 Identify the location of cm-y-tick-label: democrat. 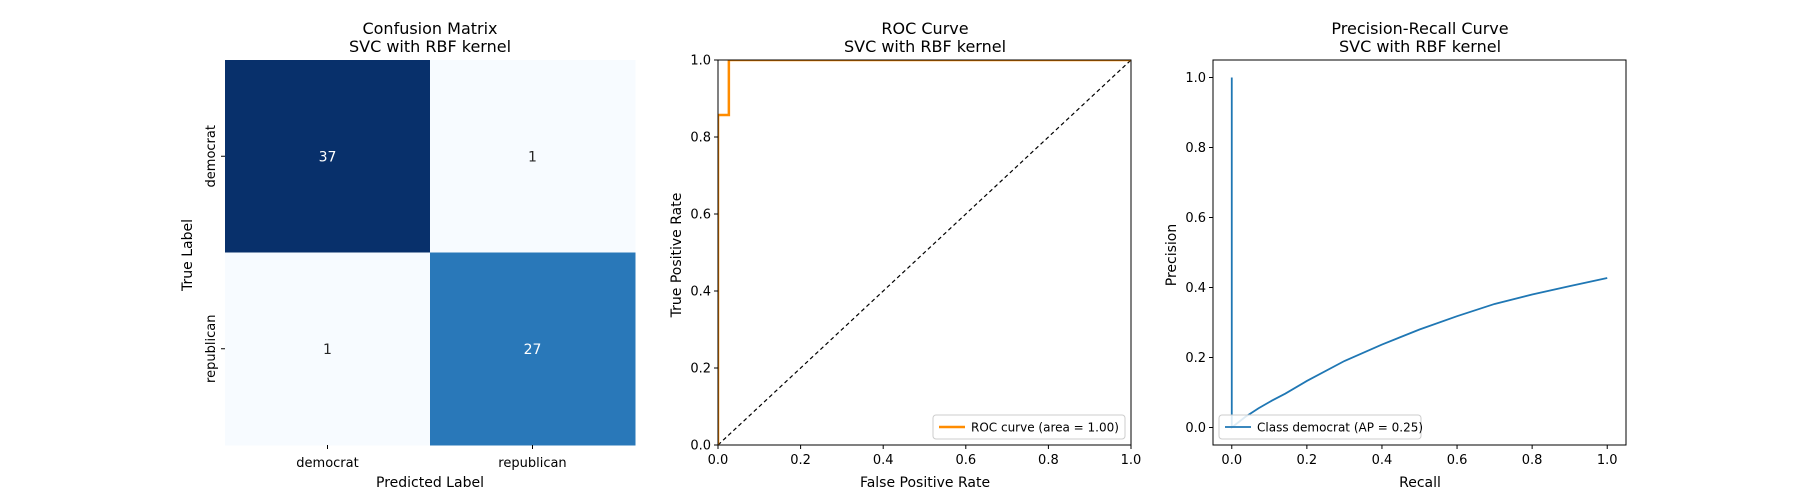
(211, 156).